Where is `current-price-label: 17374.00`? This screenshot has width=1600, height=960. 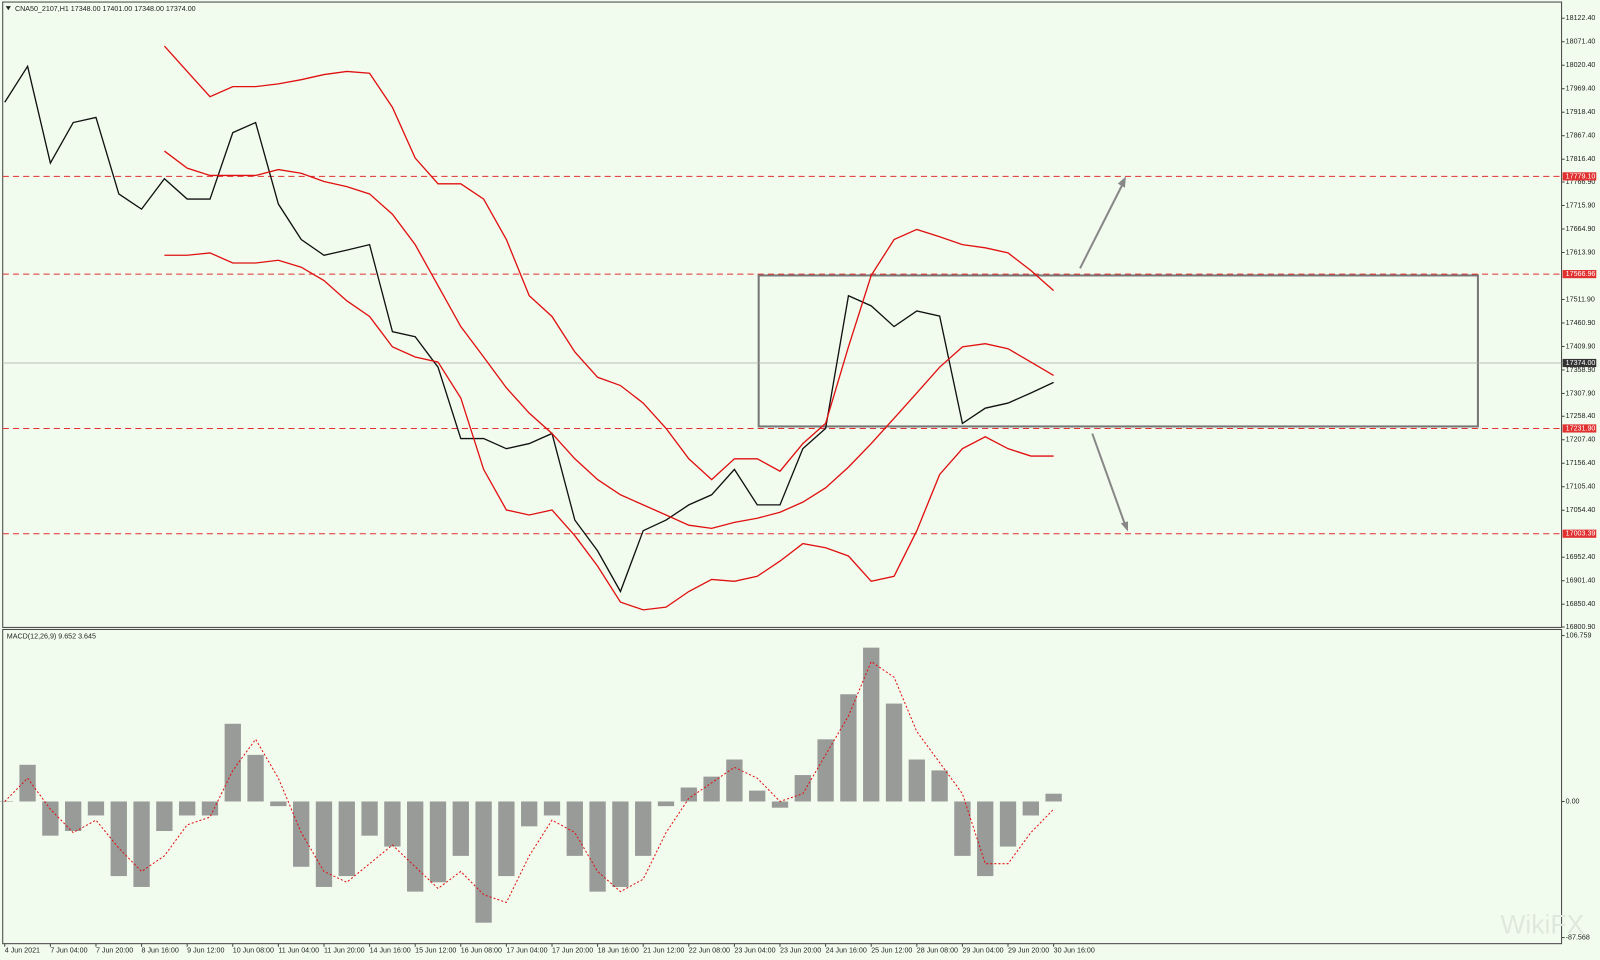
current-price-label: 17374.00 is located at coordinates (1581, 363).